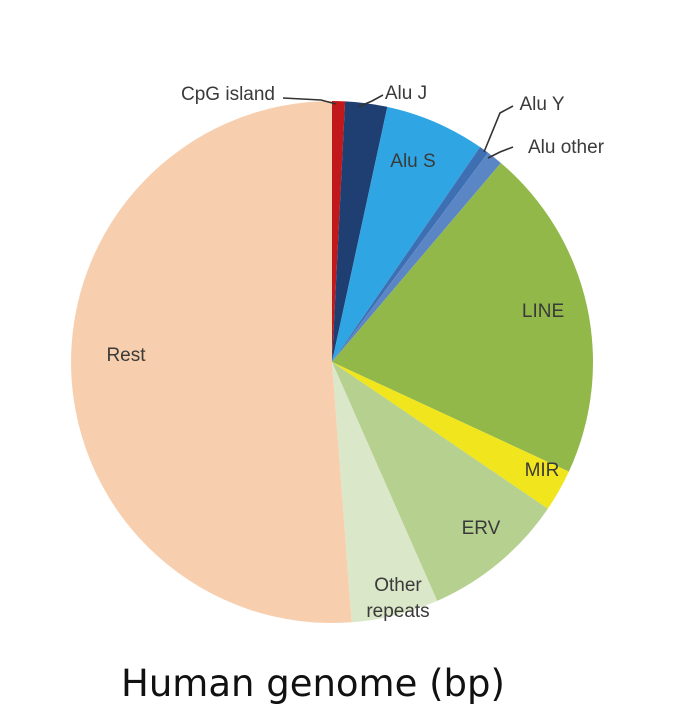 The height and width of the screenshot is (727, 699). What do you see at coordinates (370, 101) in the screenshot?
I see `leader-alu-j` at bounding box center [370, 101].